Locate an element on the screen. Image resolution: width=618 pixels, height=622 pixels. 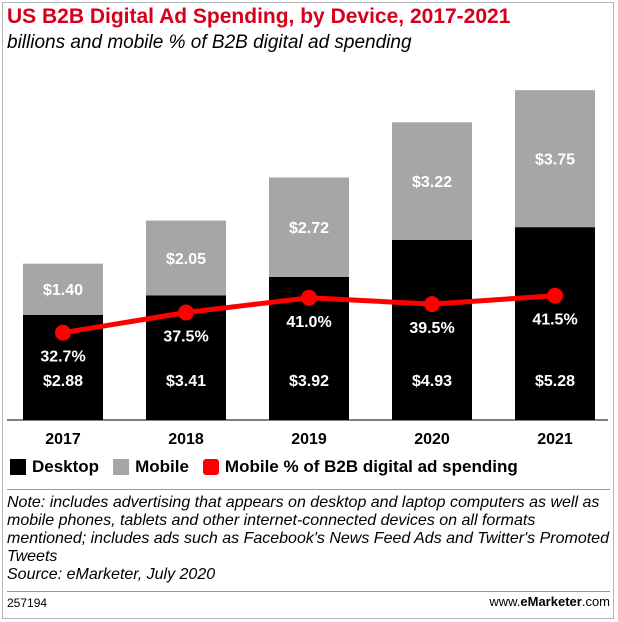
x-tick-label-2021: 2021 is located at coordinates (555, 439).